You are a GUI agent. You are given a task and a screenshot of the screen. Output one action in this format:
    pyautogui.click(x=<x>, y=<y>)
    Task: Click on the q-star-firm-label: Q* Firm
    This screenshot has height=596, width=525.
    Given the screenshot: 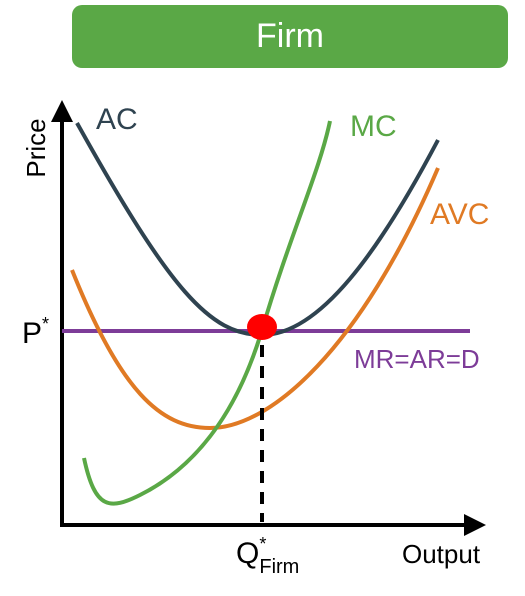 What is the action you would take?
    pyautogui.click(x=267, y=556)
    